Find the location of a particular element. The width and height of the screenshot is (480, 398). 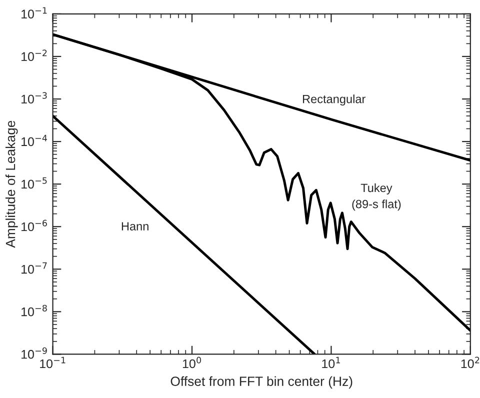

y-tick-label: 10$^{−8}$ is located at coordinates (34, 310).